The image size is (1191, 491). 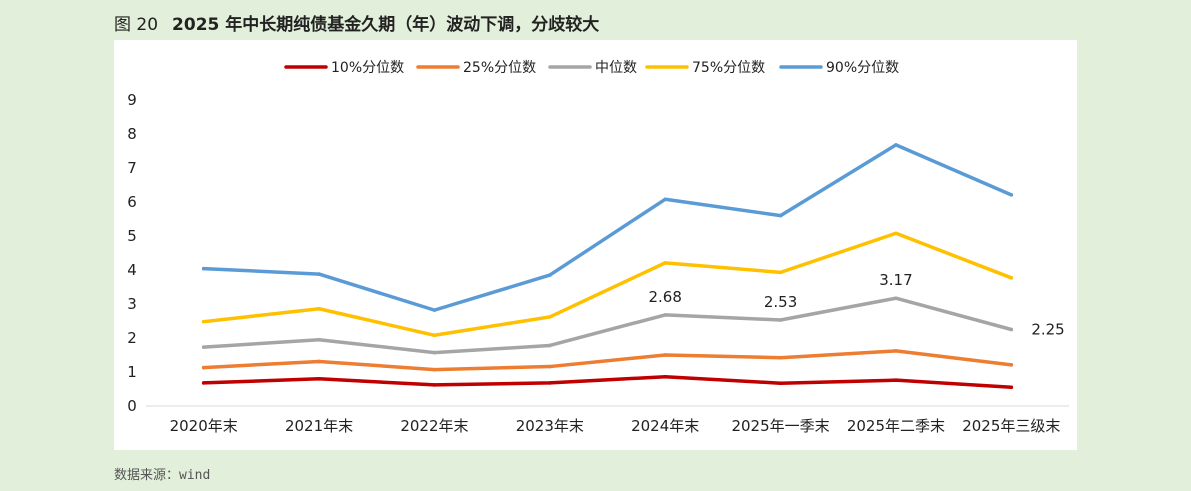 I want to click on chart-title: 图 20 2025 年中长期纯债基金久期（年）波动下调，分歧较大, so click(x=356, y=22).